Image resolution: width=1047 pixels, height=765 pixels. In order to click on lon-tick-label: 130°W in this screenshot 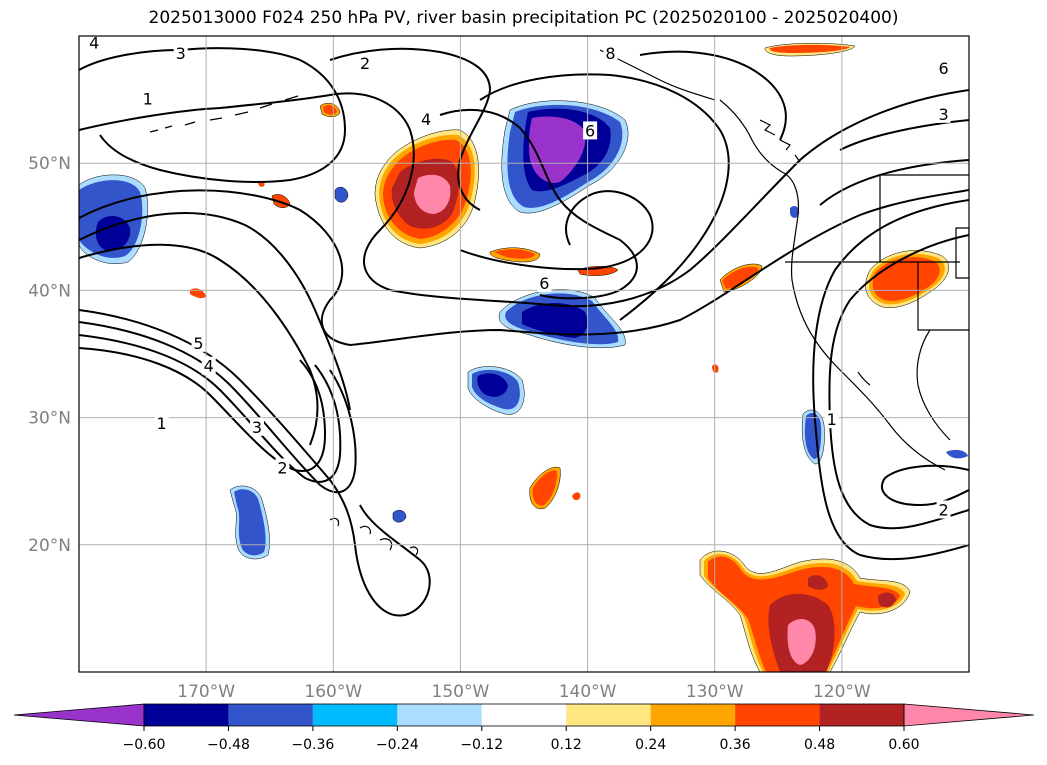, I will do `click(715, 692)`.